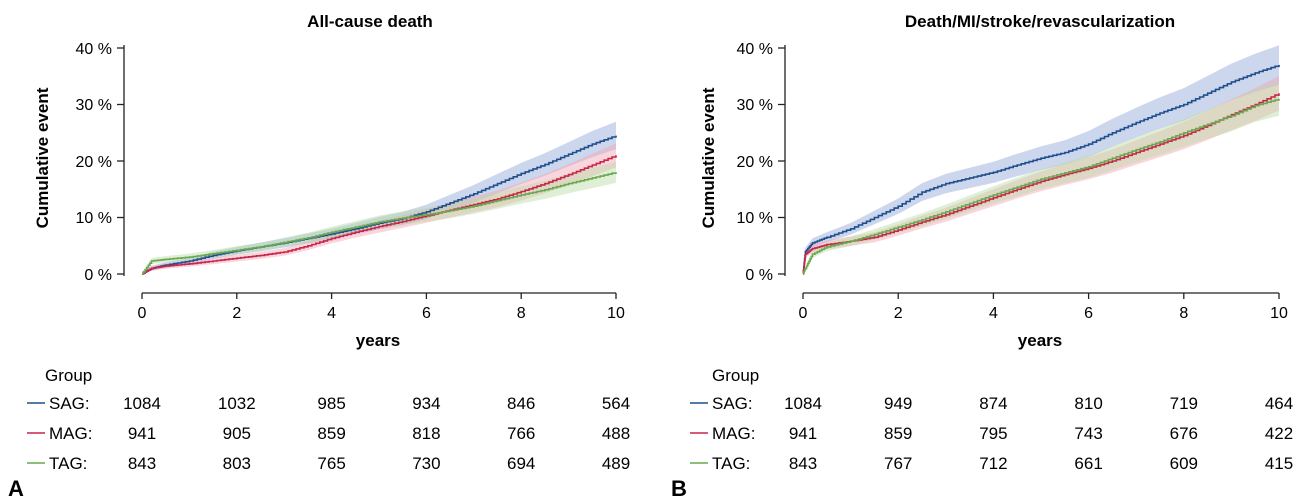  I want to click on x-tick: 4, so click(331, 307).